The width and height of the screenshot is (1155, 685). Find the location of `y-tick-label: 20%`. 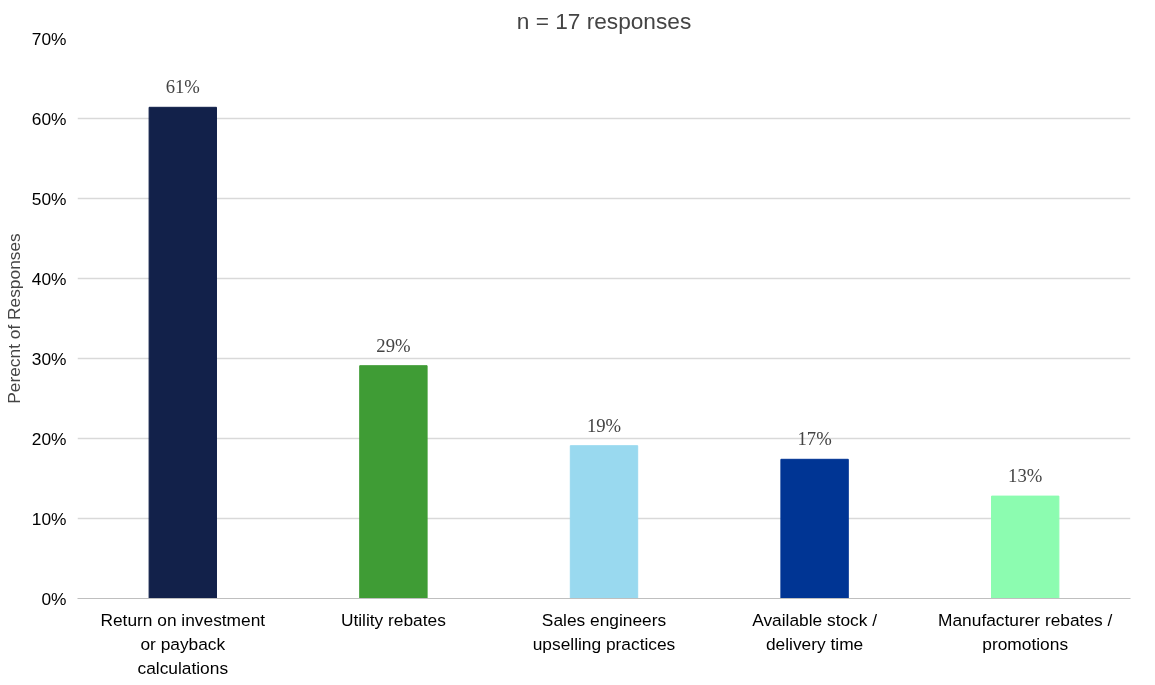

y-tick-label: 20% is located at coordinates (49, 438).